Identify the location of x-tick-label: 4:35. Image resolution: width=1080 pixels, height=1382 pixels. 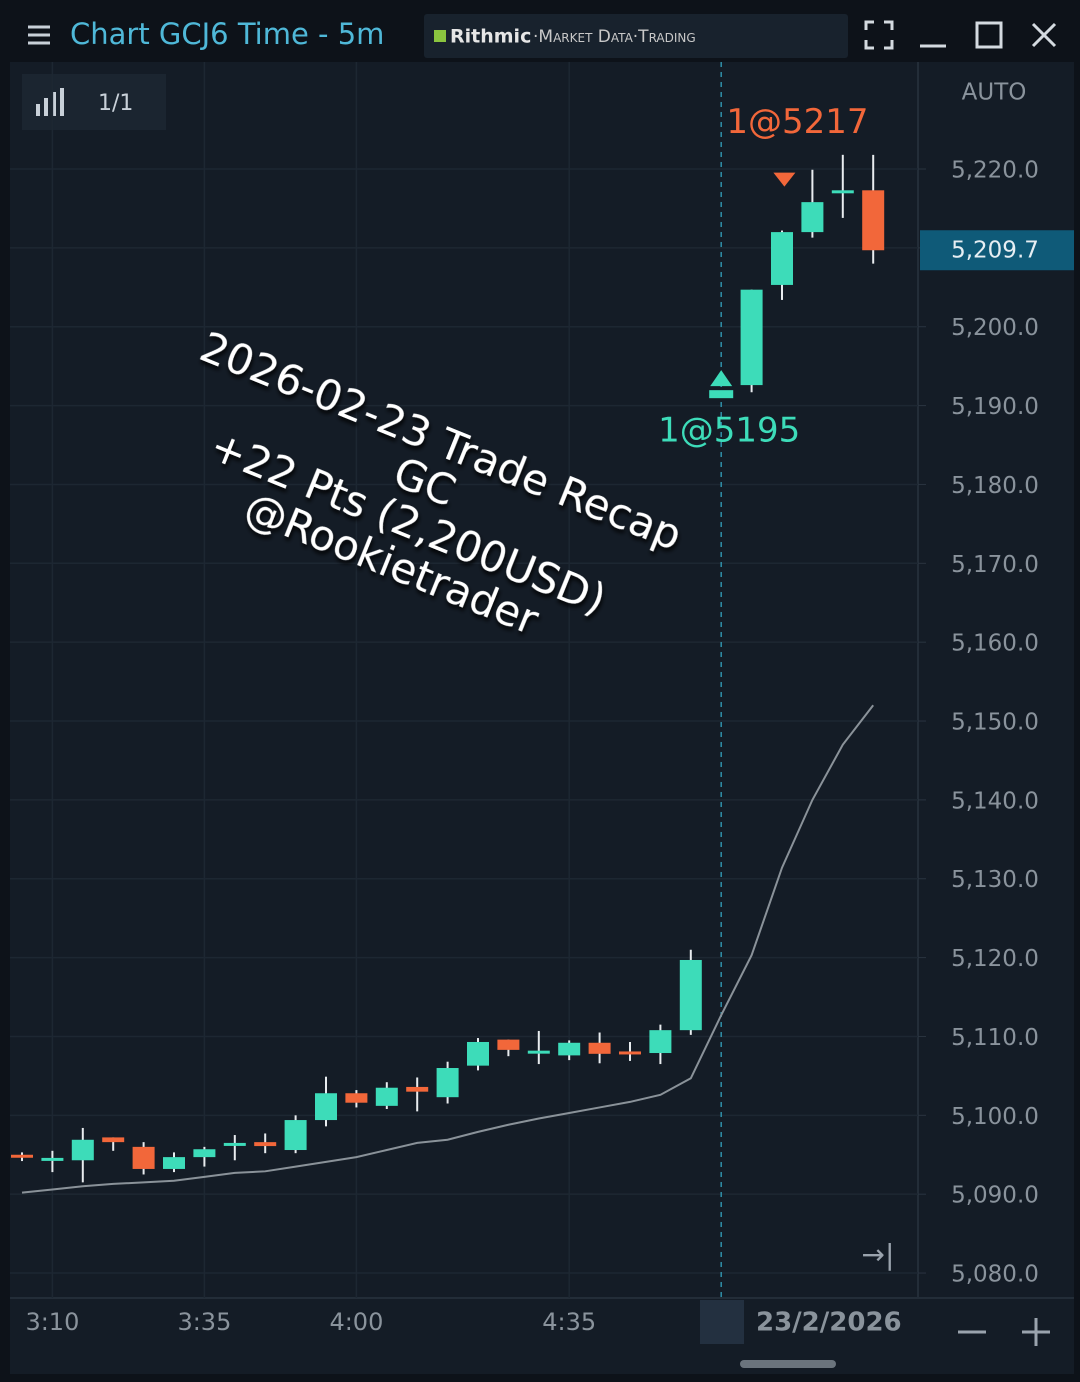
(569, 1322).